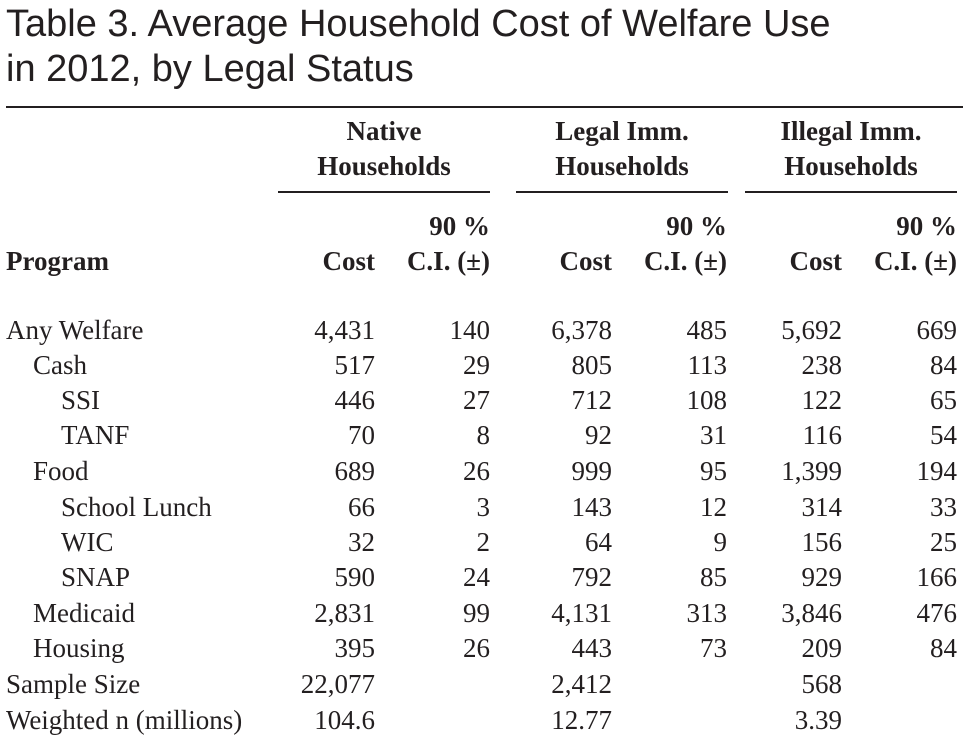 The image size is (963, 742). What do you see at coordinates (355, 648) in the screenshot?
I see `native-cost-cell: 395` at bounding box center [355, 648].